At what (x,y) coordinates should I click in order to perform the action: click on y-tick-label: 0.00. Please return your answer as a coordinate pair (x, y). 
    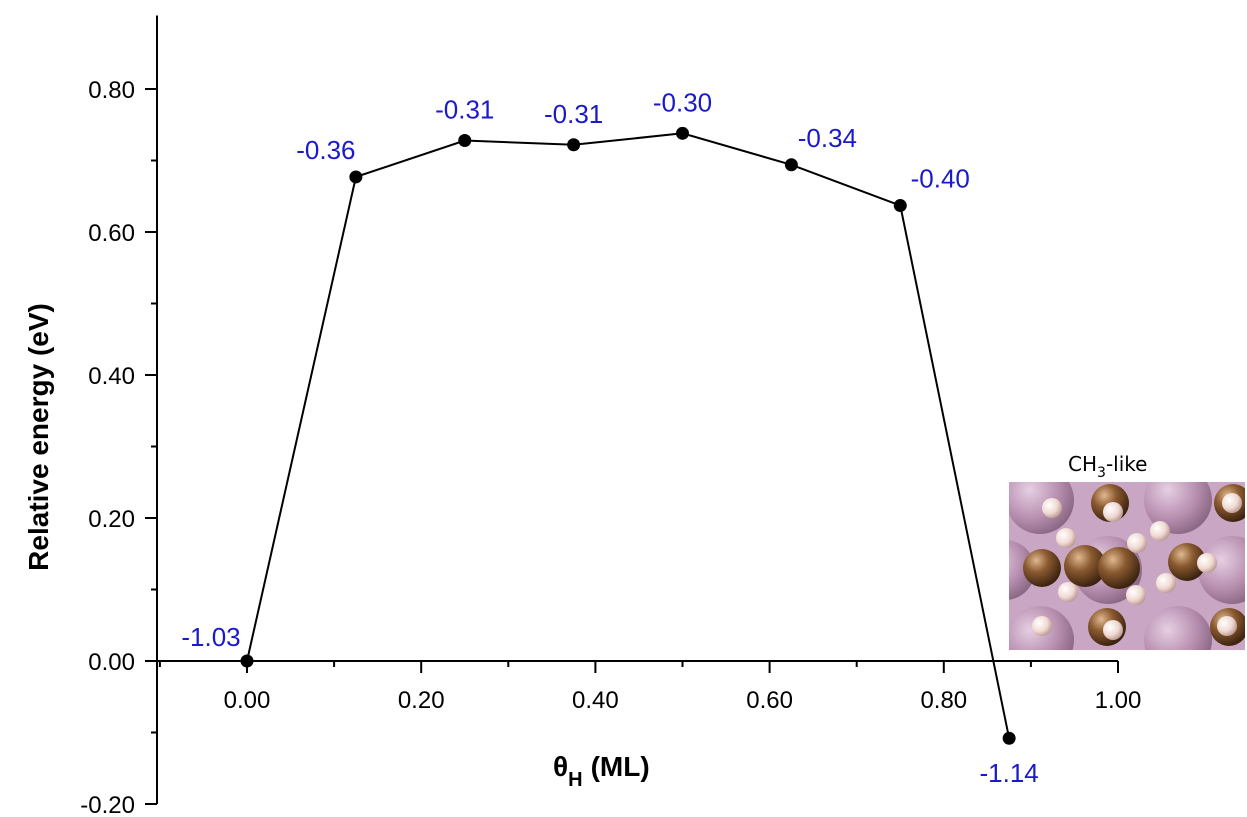
    Looking at the image, I should click on (111, 662).